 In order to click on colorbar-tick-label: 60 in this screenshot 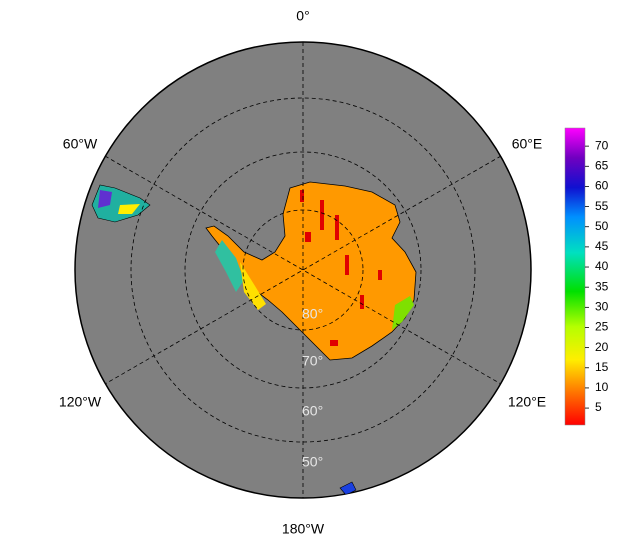, I will do `click(602, 186)`.